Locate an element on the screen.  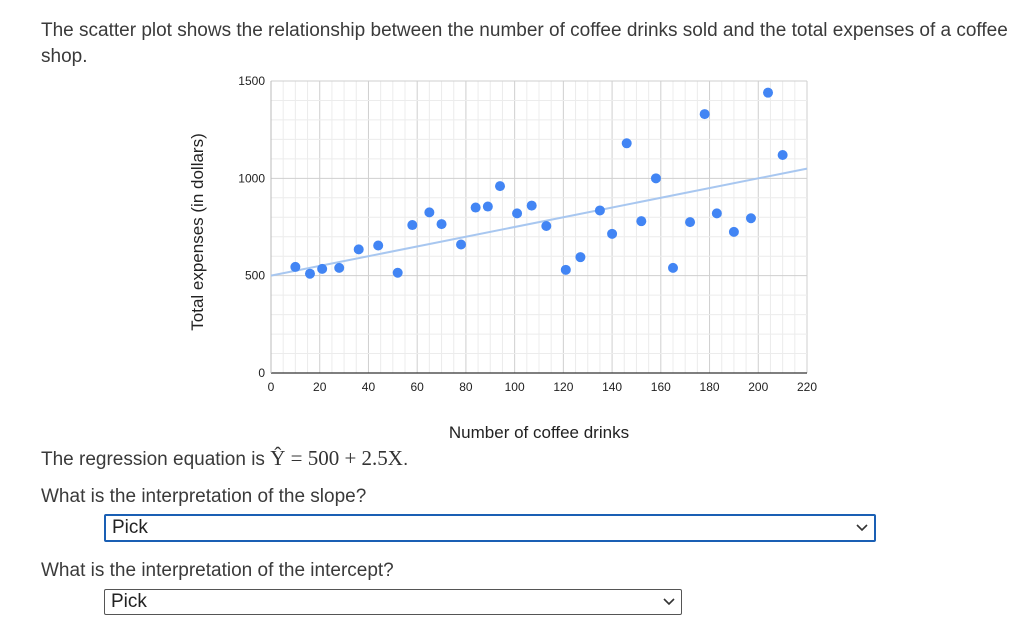
y-axis-label: Total expenses (in dollars) is located at coordinates (197, 231).